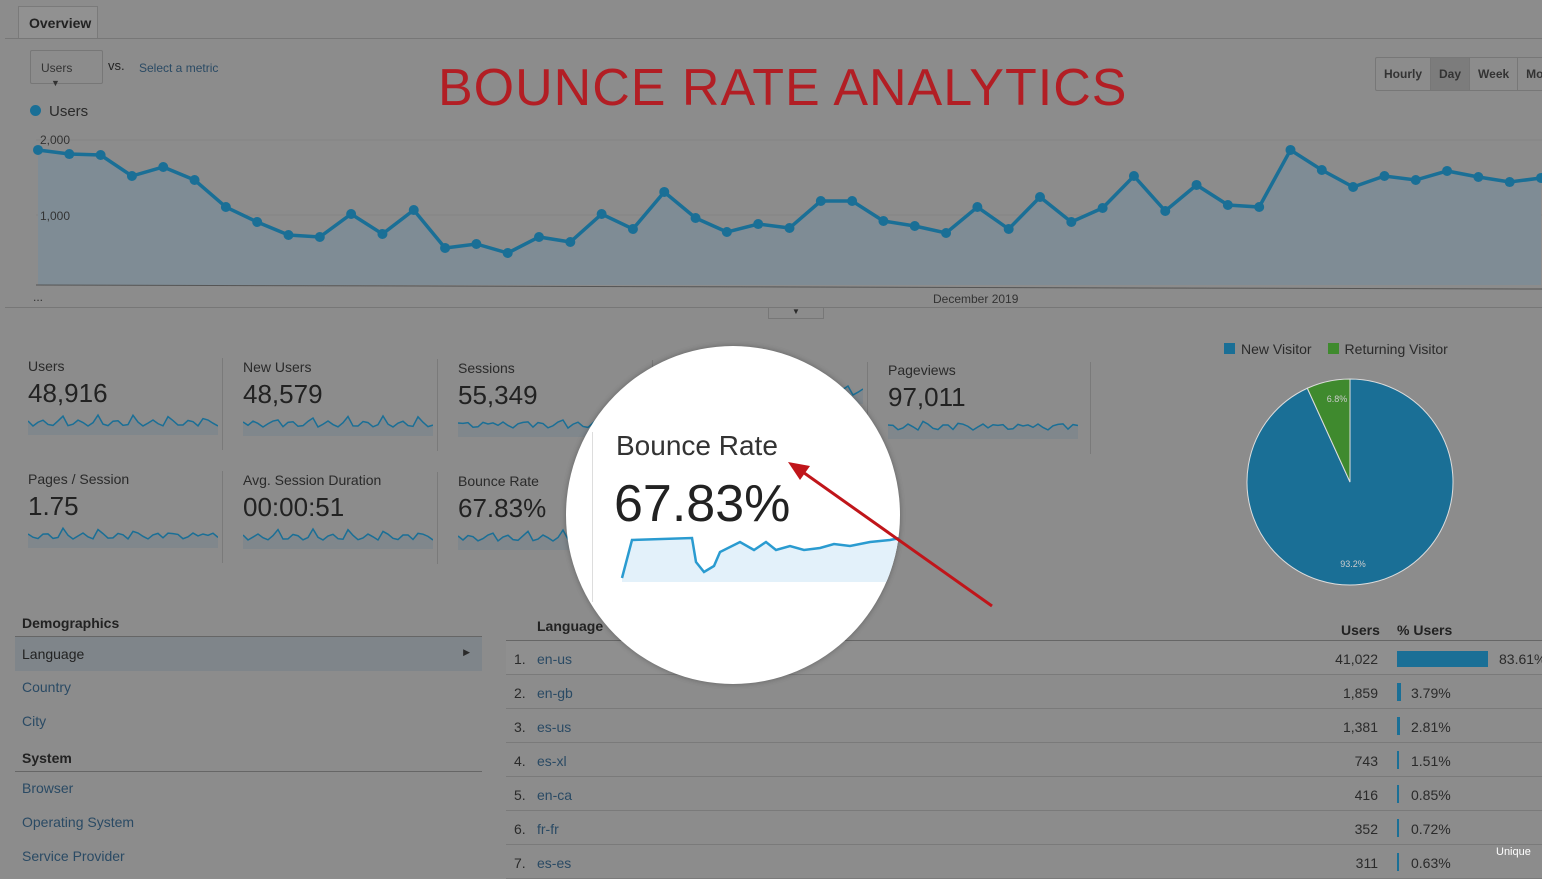  What do you see at coordinates (35, 110) in the screenshot?
I see `legend-dot-icon` at bounding box center [35, 110].